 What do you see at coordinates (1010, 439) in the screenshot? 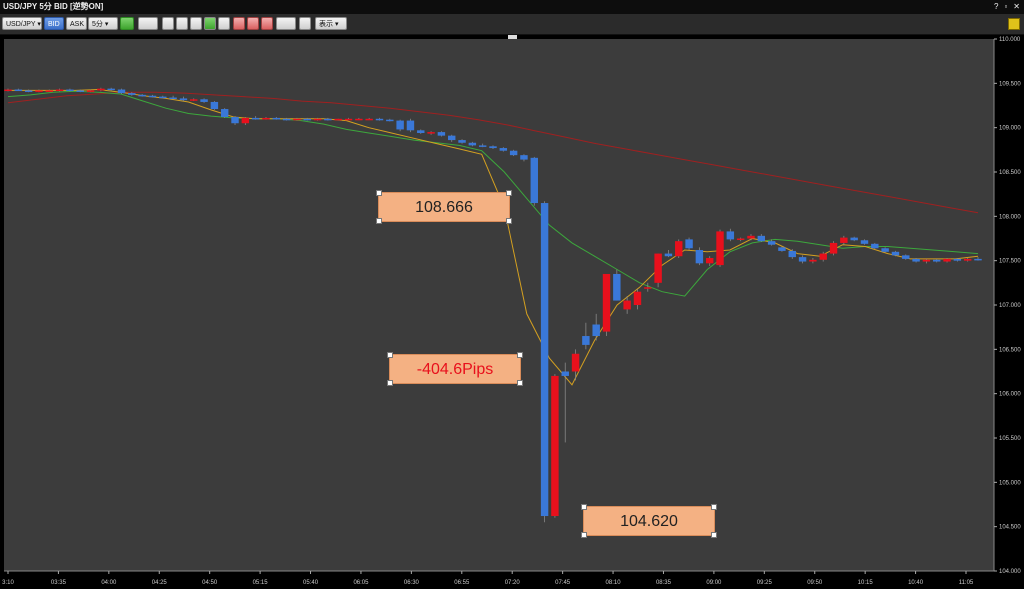
I see `y-tick-label: 105.500` at bounding box center [1010, 439].